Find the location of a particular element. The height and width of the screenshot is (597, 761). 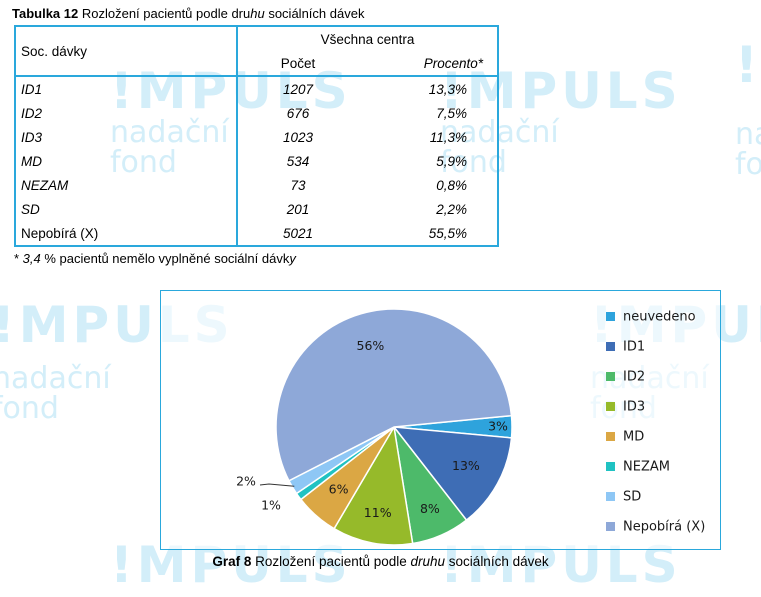

data-label-sd: 2% is located at coordinates (246, 481).